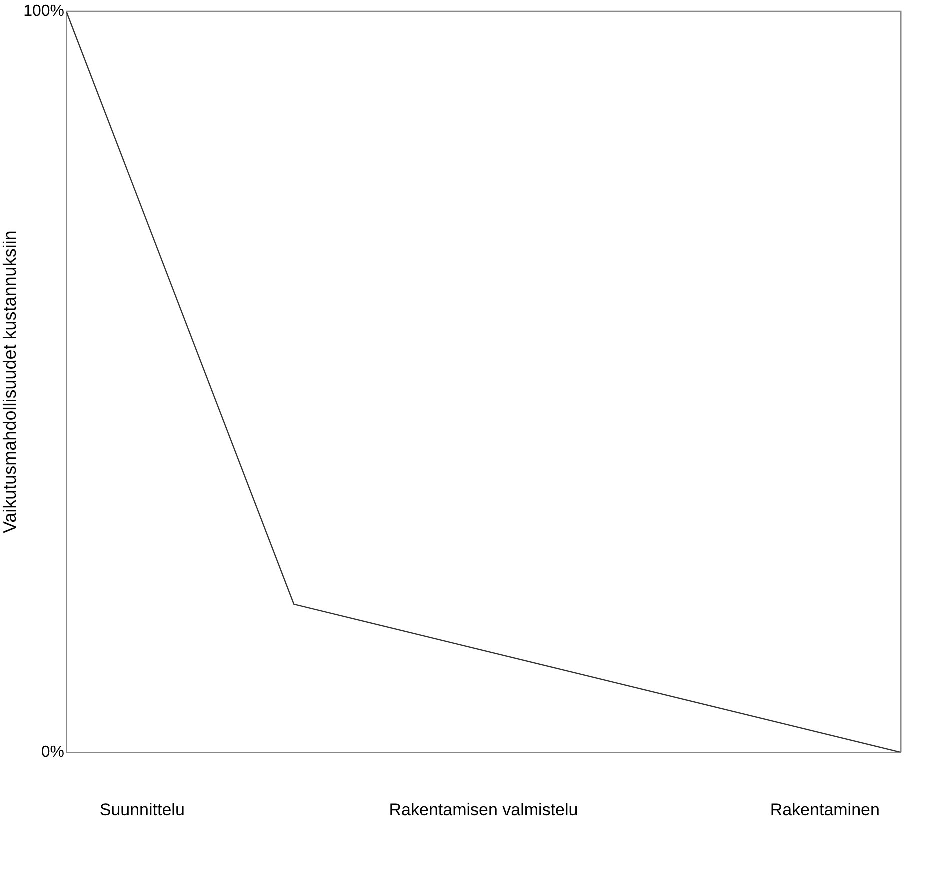 This screenshot has height=879, width=949. I want to click on x-tick-label: Rakentaminen, so click(825, 810).